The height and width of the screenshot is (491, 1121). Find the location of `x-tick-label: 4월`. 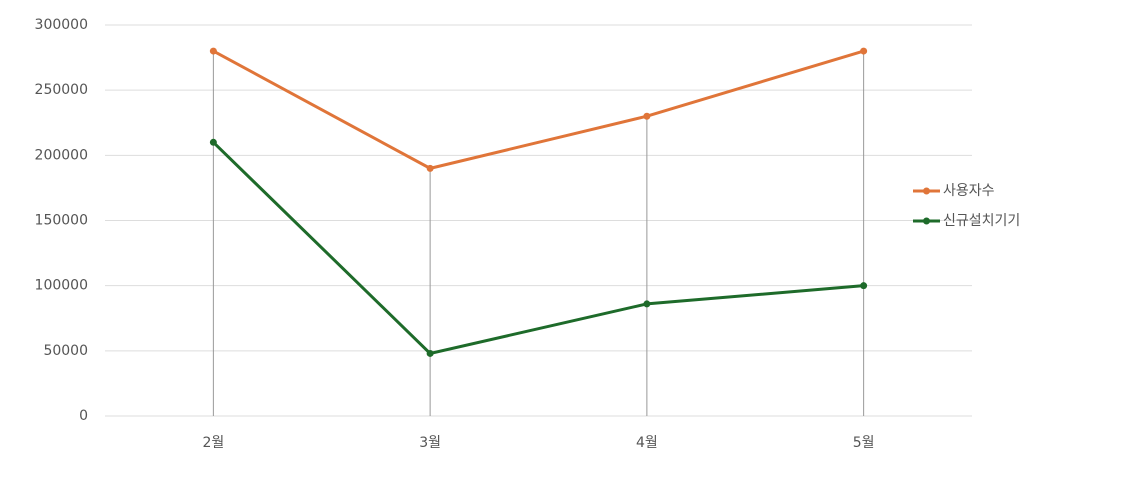

x-tick-label: 4월 is located at coordinates (647, 443).